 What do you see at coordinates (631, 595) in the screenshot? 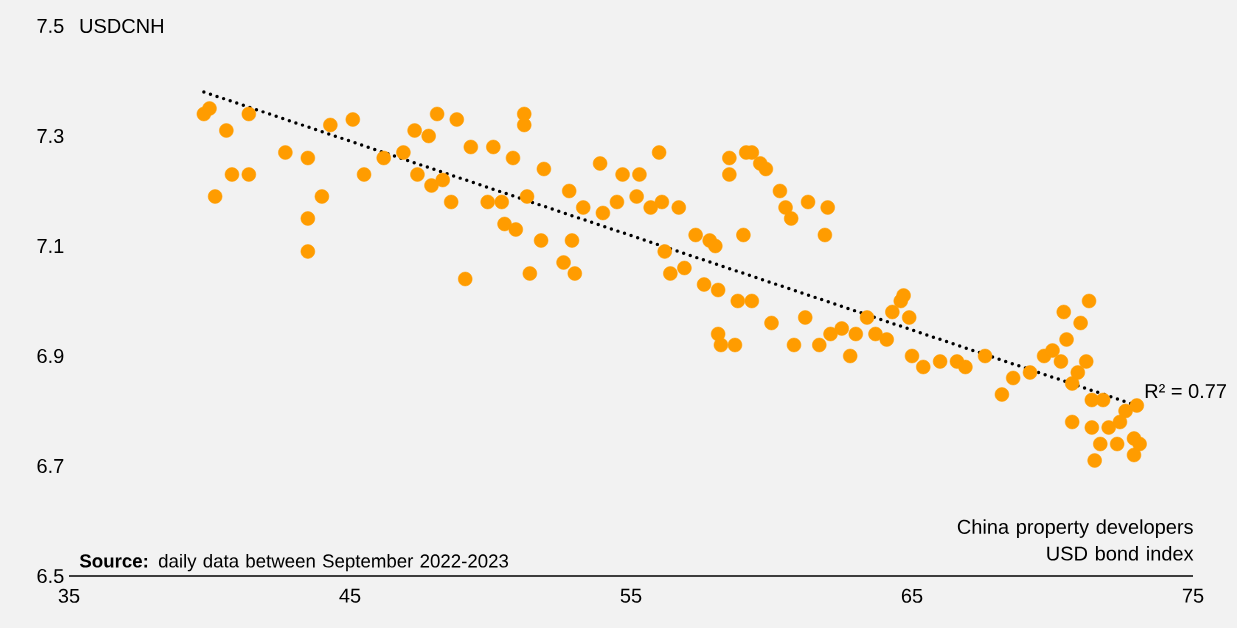
I see `x-tick-label: 55` at bounding box center [631, 595].